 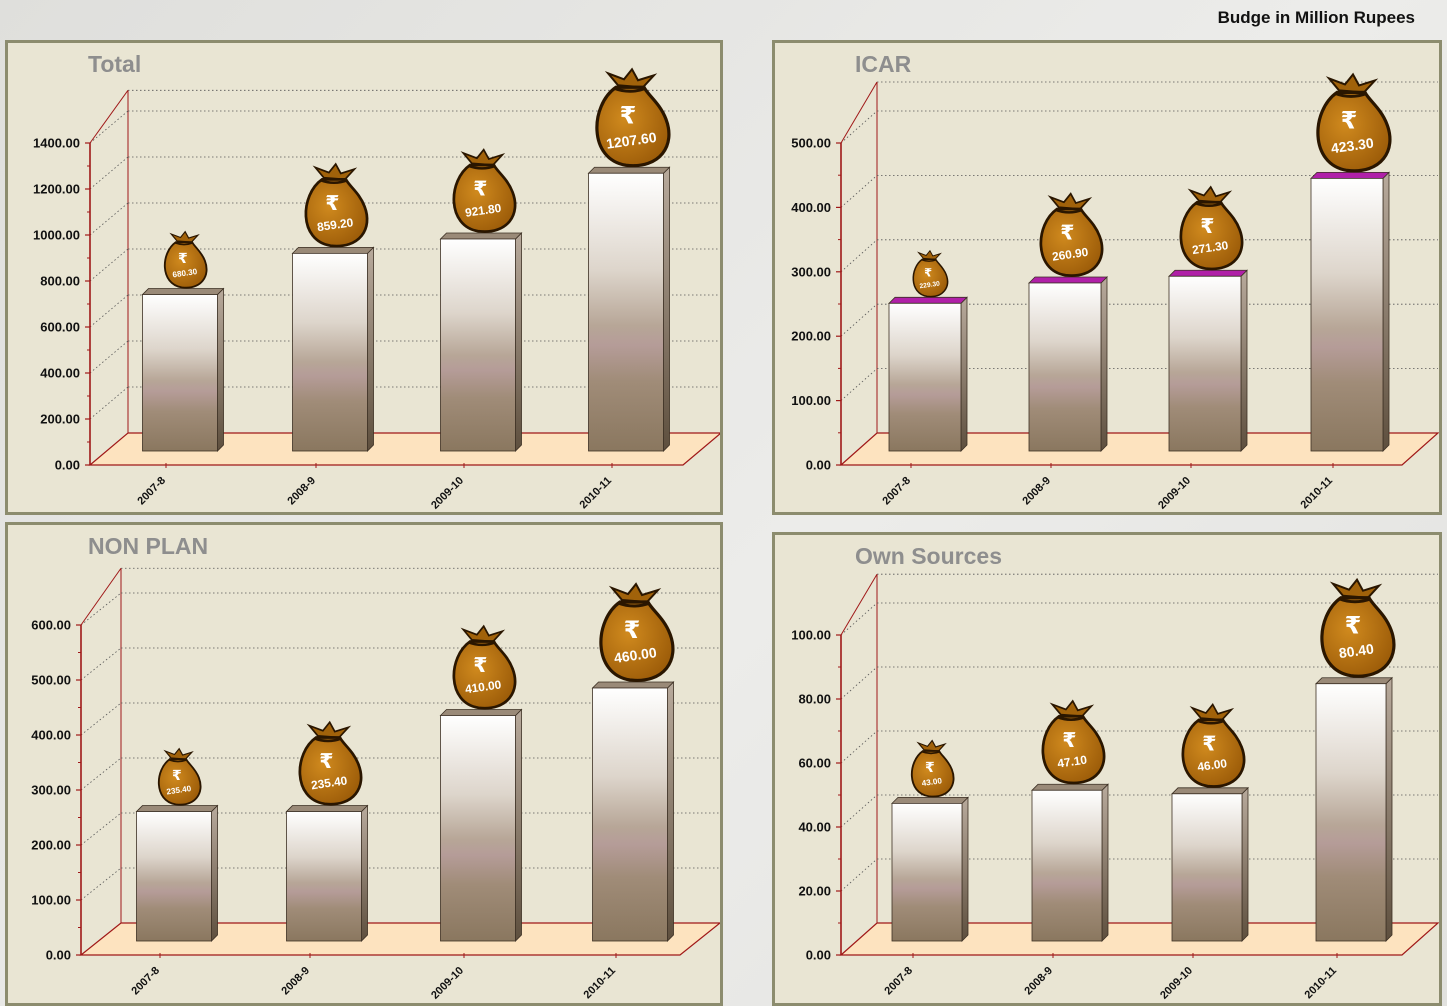 What do you see at coordinates (483, 686) in the screenshot?
I see `value-label: 410.00` at bounding box center [483, 686].